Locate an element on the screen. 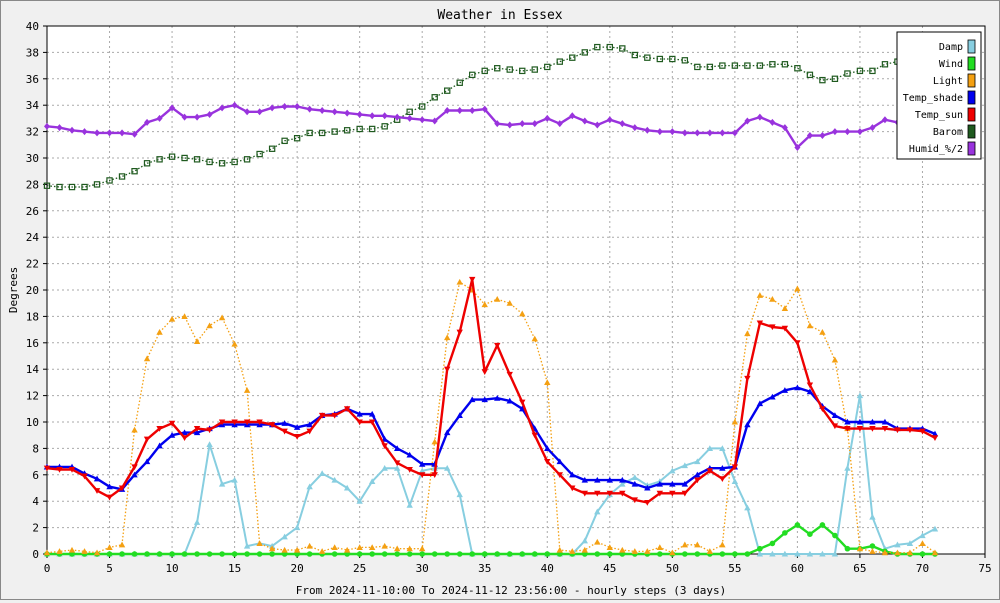 This screenshot has height=603, width=1000. y-tick-label: 16 is located at coordinates (32, 343).